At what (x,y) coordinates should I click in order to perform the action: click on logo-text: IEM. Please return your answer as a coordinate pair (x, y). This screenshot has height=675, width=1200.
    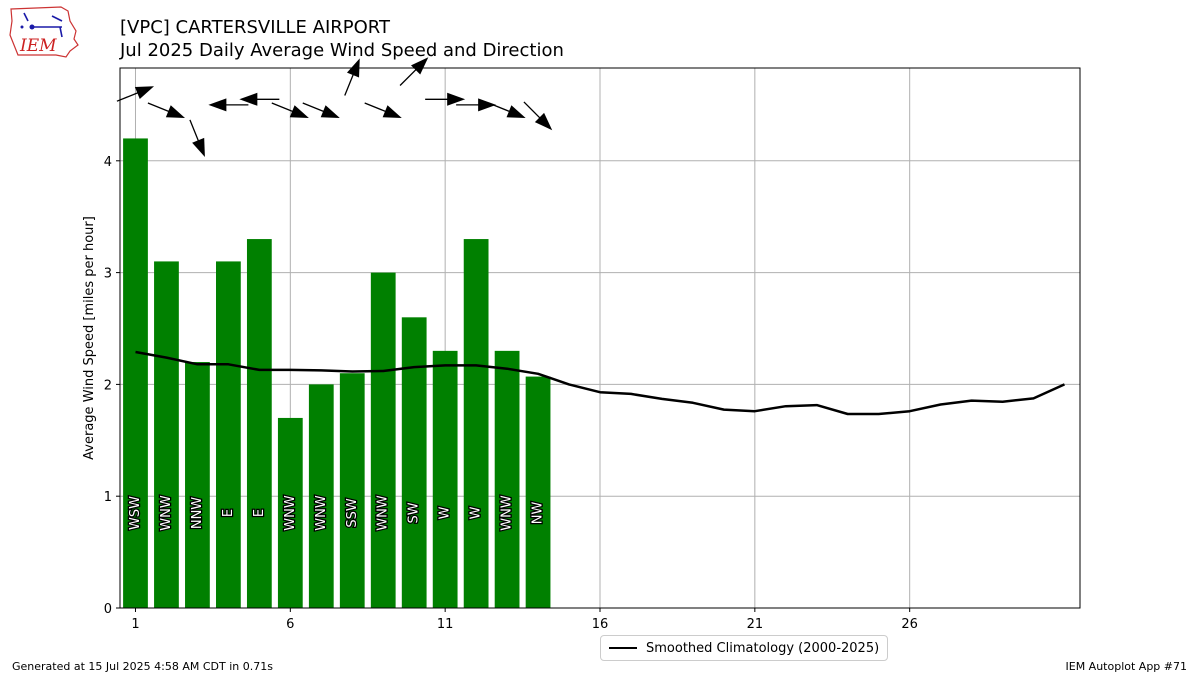
    Looking at the image, I should click on (38, 46).